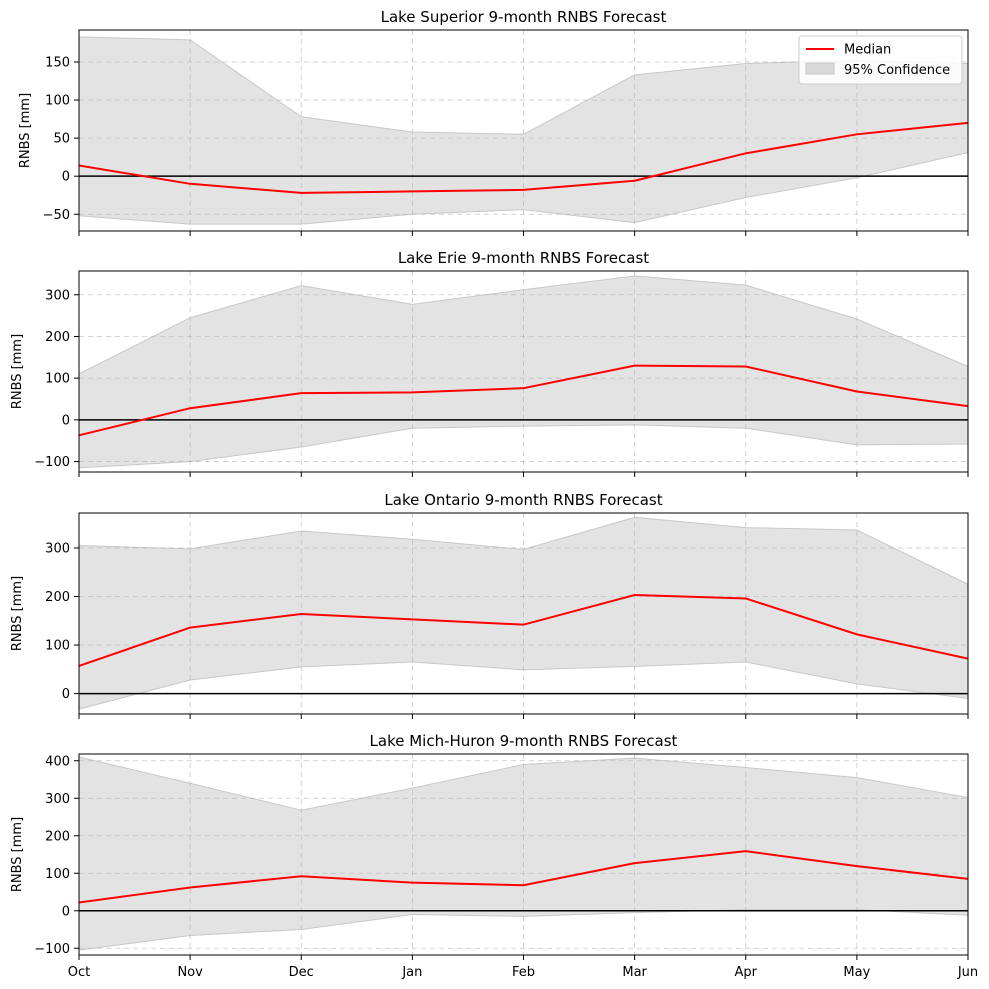  What do you see at coordinates (190, 972) in the screenshot?
I see `x-tick-label: Nov` at bounding box center [190, 972].